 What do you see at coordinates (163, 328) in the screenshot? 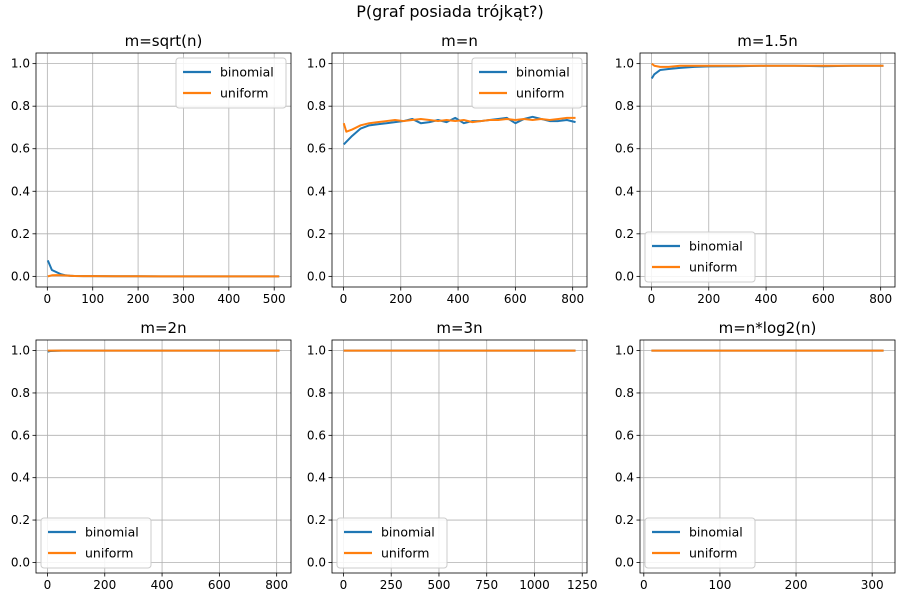
I see `subplot-title: m=2n` at bounding box center [163, 328].